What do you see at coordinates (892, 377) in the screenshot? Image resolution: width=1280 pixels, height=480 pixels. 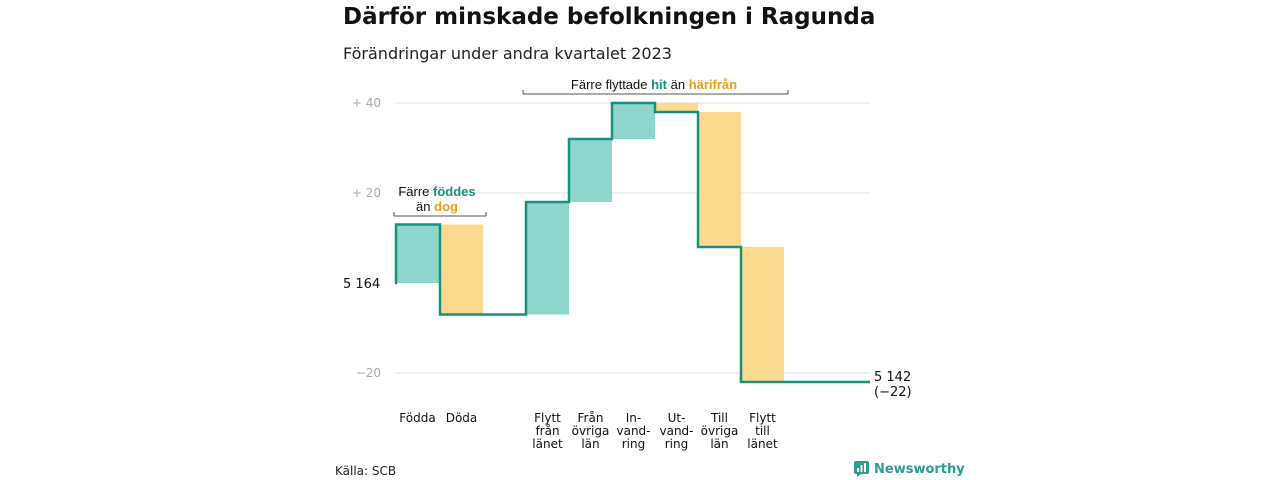 I see `end-value-label: 5 142` at bounding box center [892, 377].